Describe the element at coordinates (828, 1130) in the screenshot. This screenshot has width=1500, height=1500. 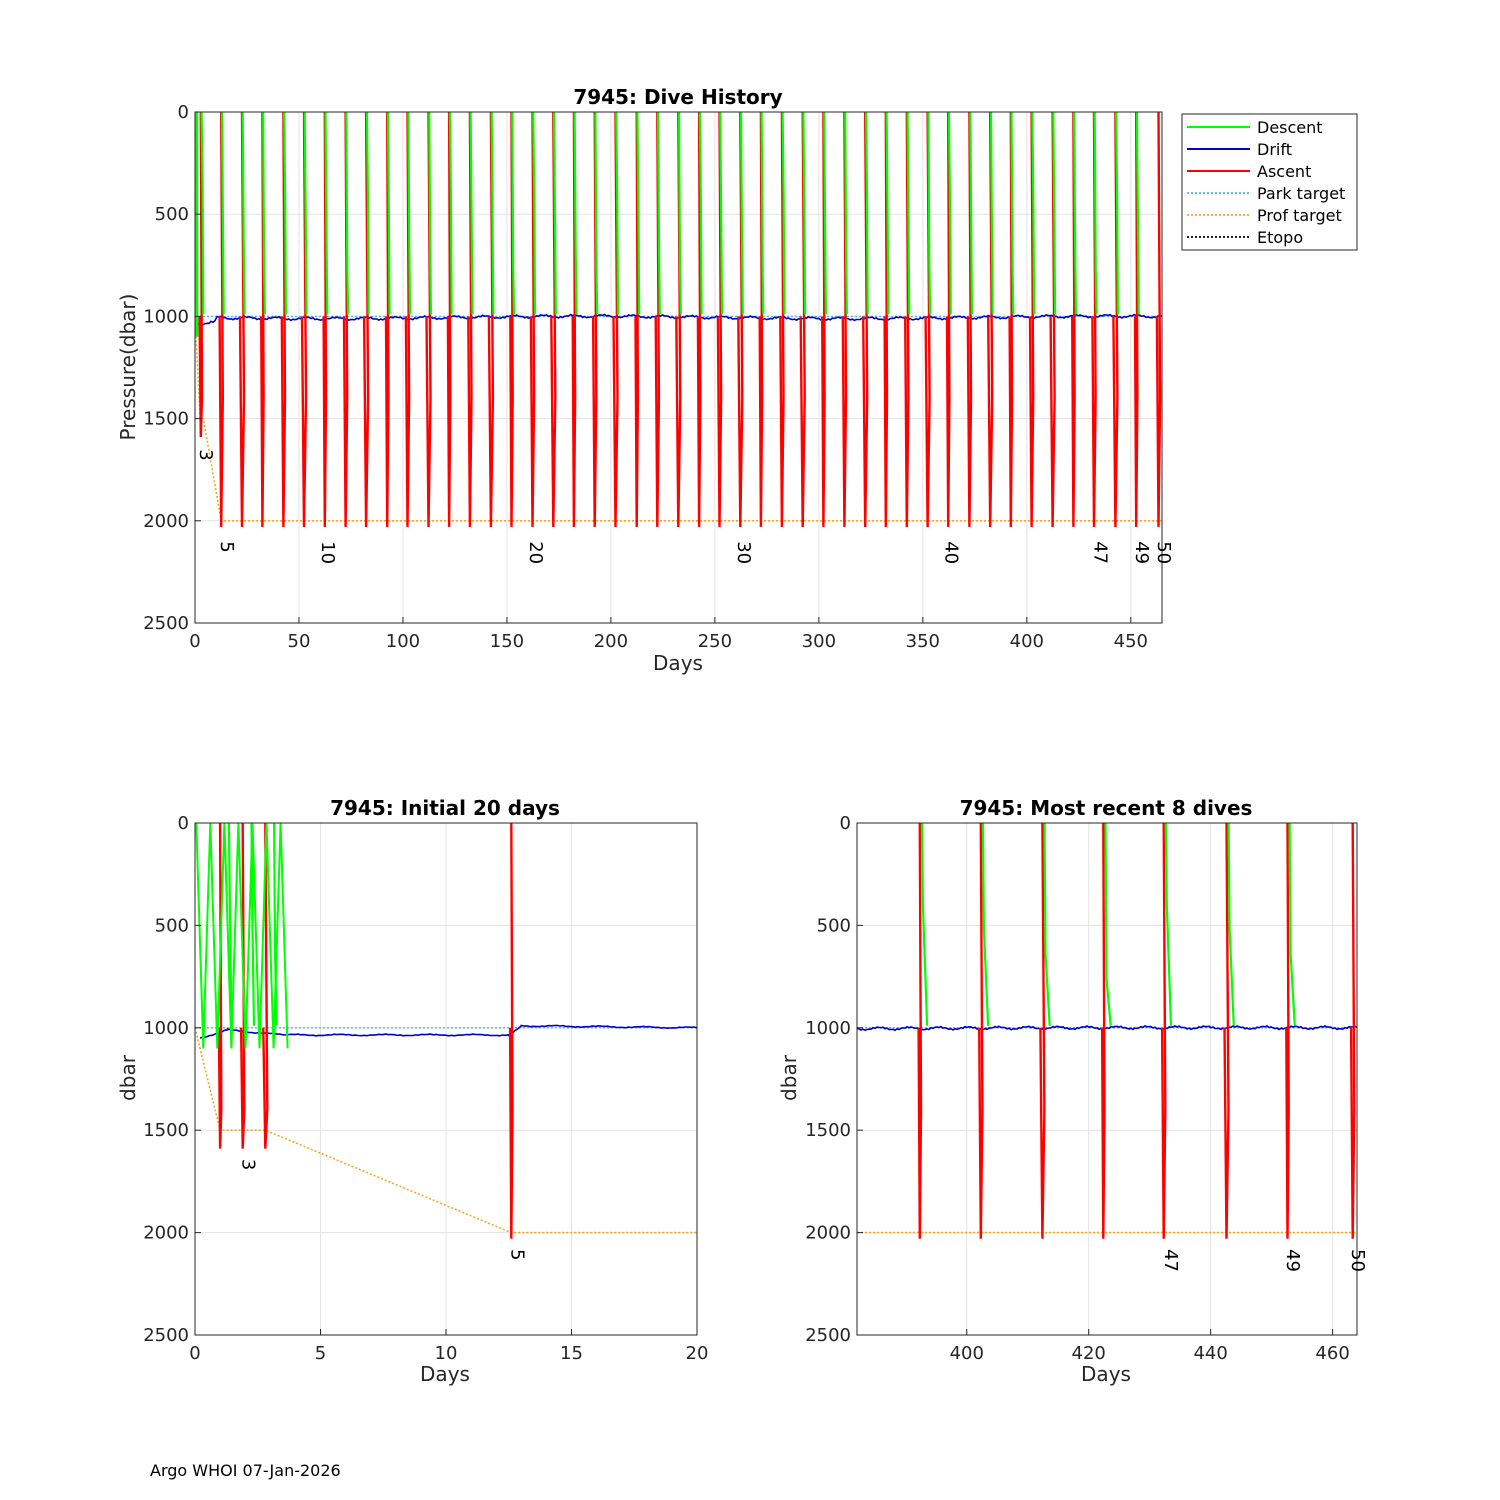
I see `recent-ytick-label: 1500` at that location.